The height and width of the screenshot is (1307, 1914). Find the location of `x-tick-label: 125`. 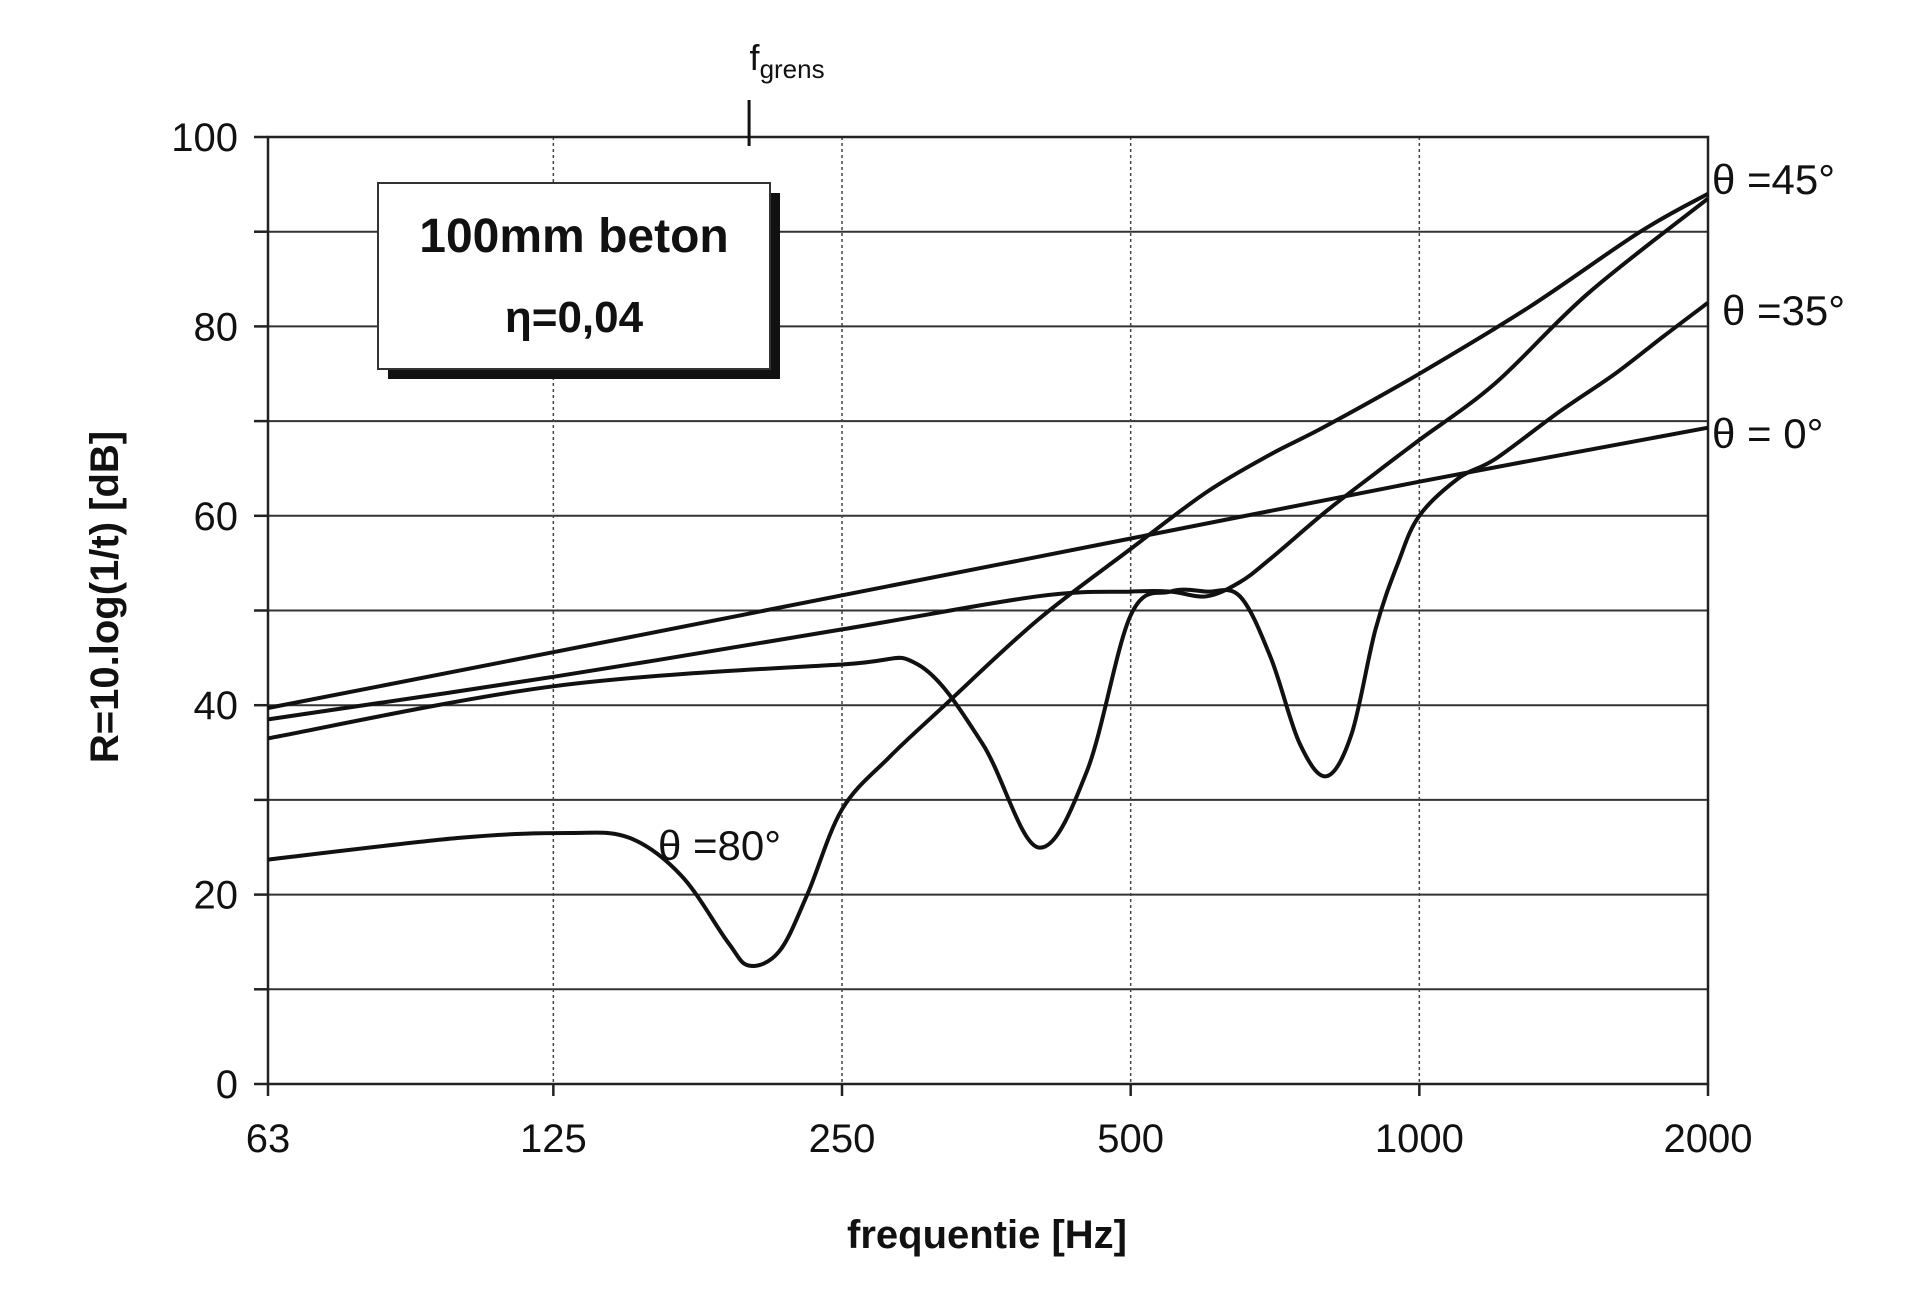

x-tick-label: 125 is located at coordinates (553, 1139).